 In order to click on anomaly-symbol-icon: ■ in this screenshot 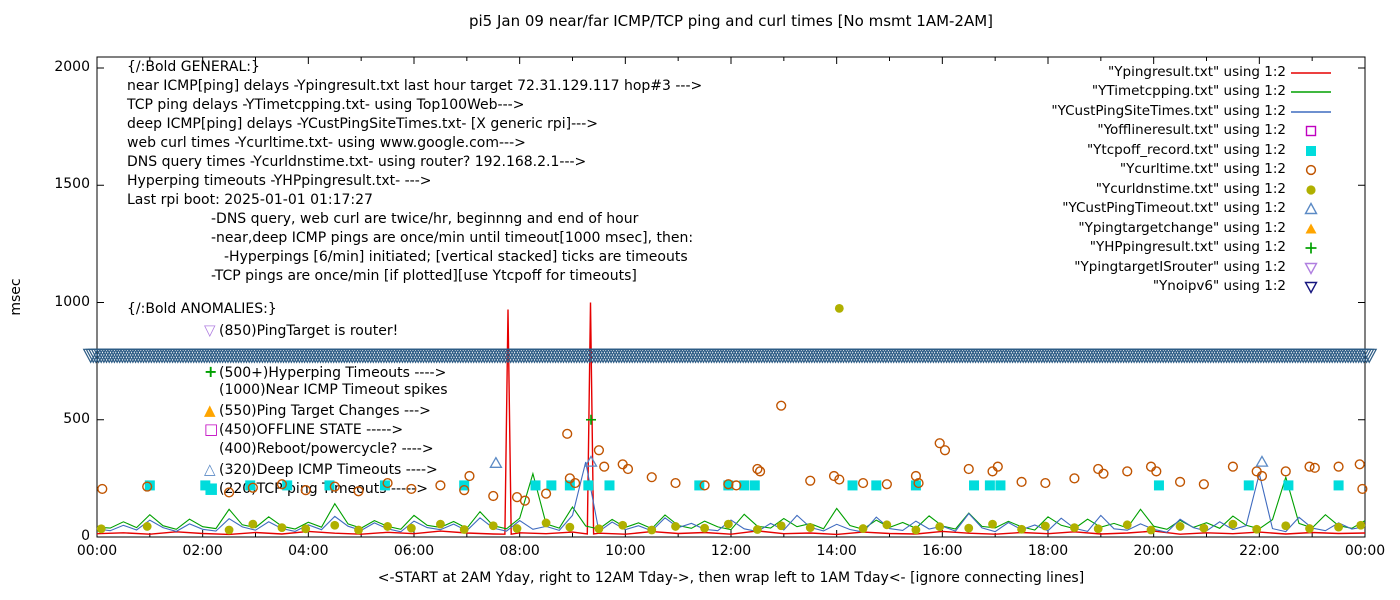, I will do `click(211, 488)`.